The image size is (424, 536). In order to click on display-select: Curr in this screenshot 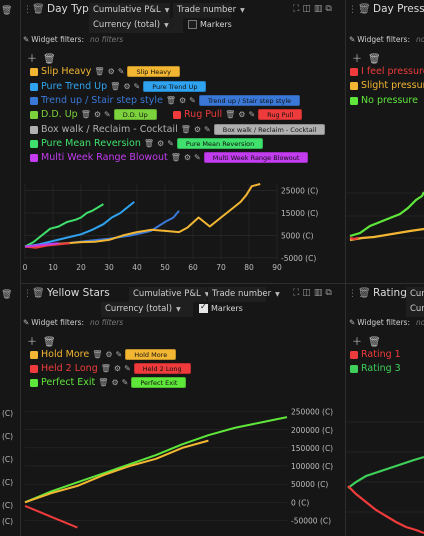, I will do `click(415, 309)`.